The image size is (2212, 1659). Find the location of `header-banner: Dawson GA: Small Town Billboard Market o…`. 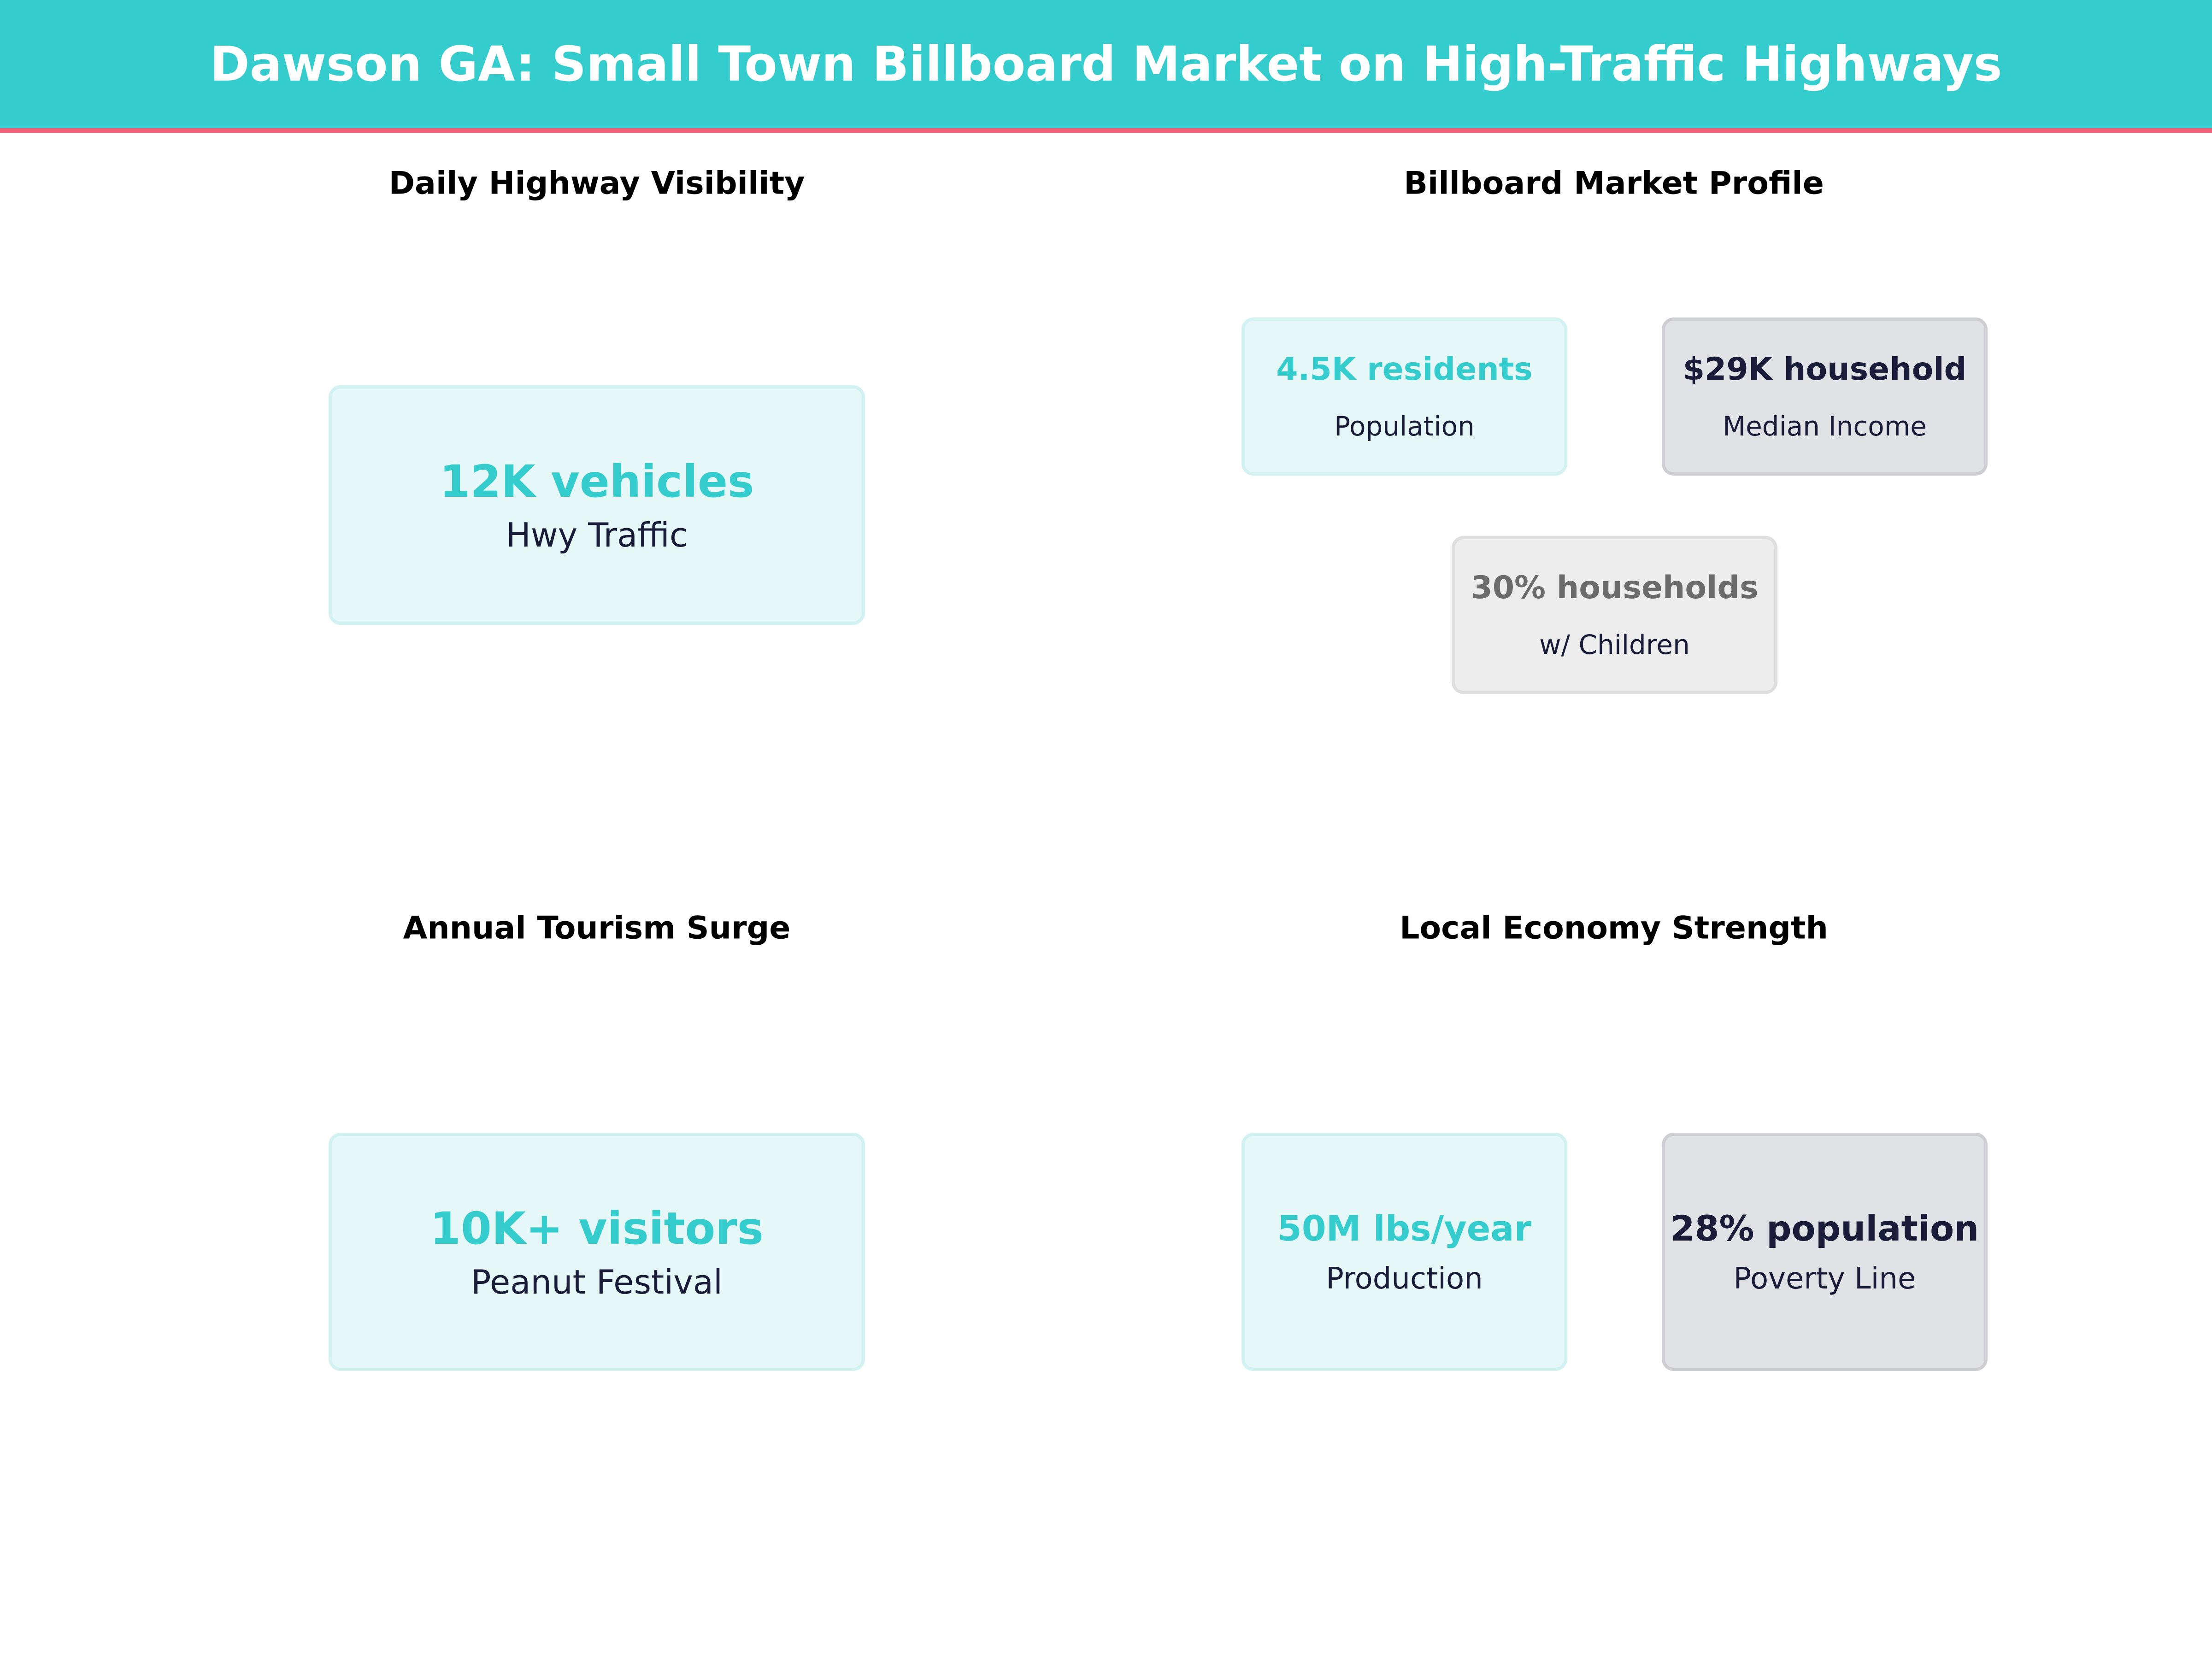

header-banner: Dawson GA: Small Town Billboard Market o… is located at coordinates (1106, 66).